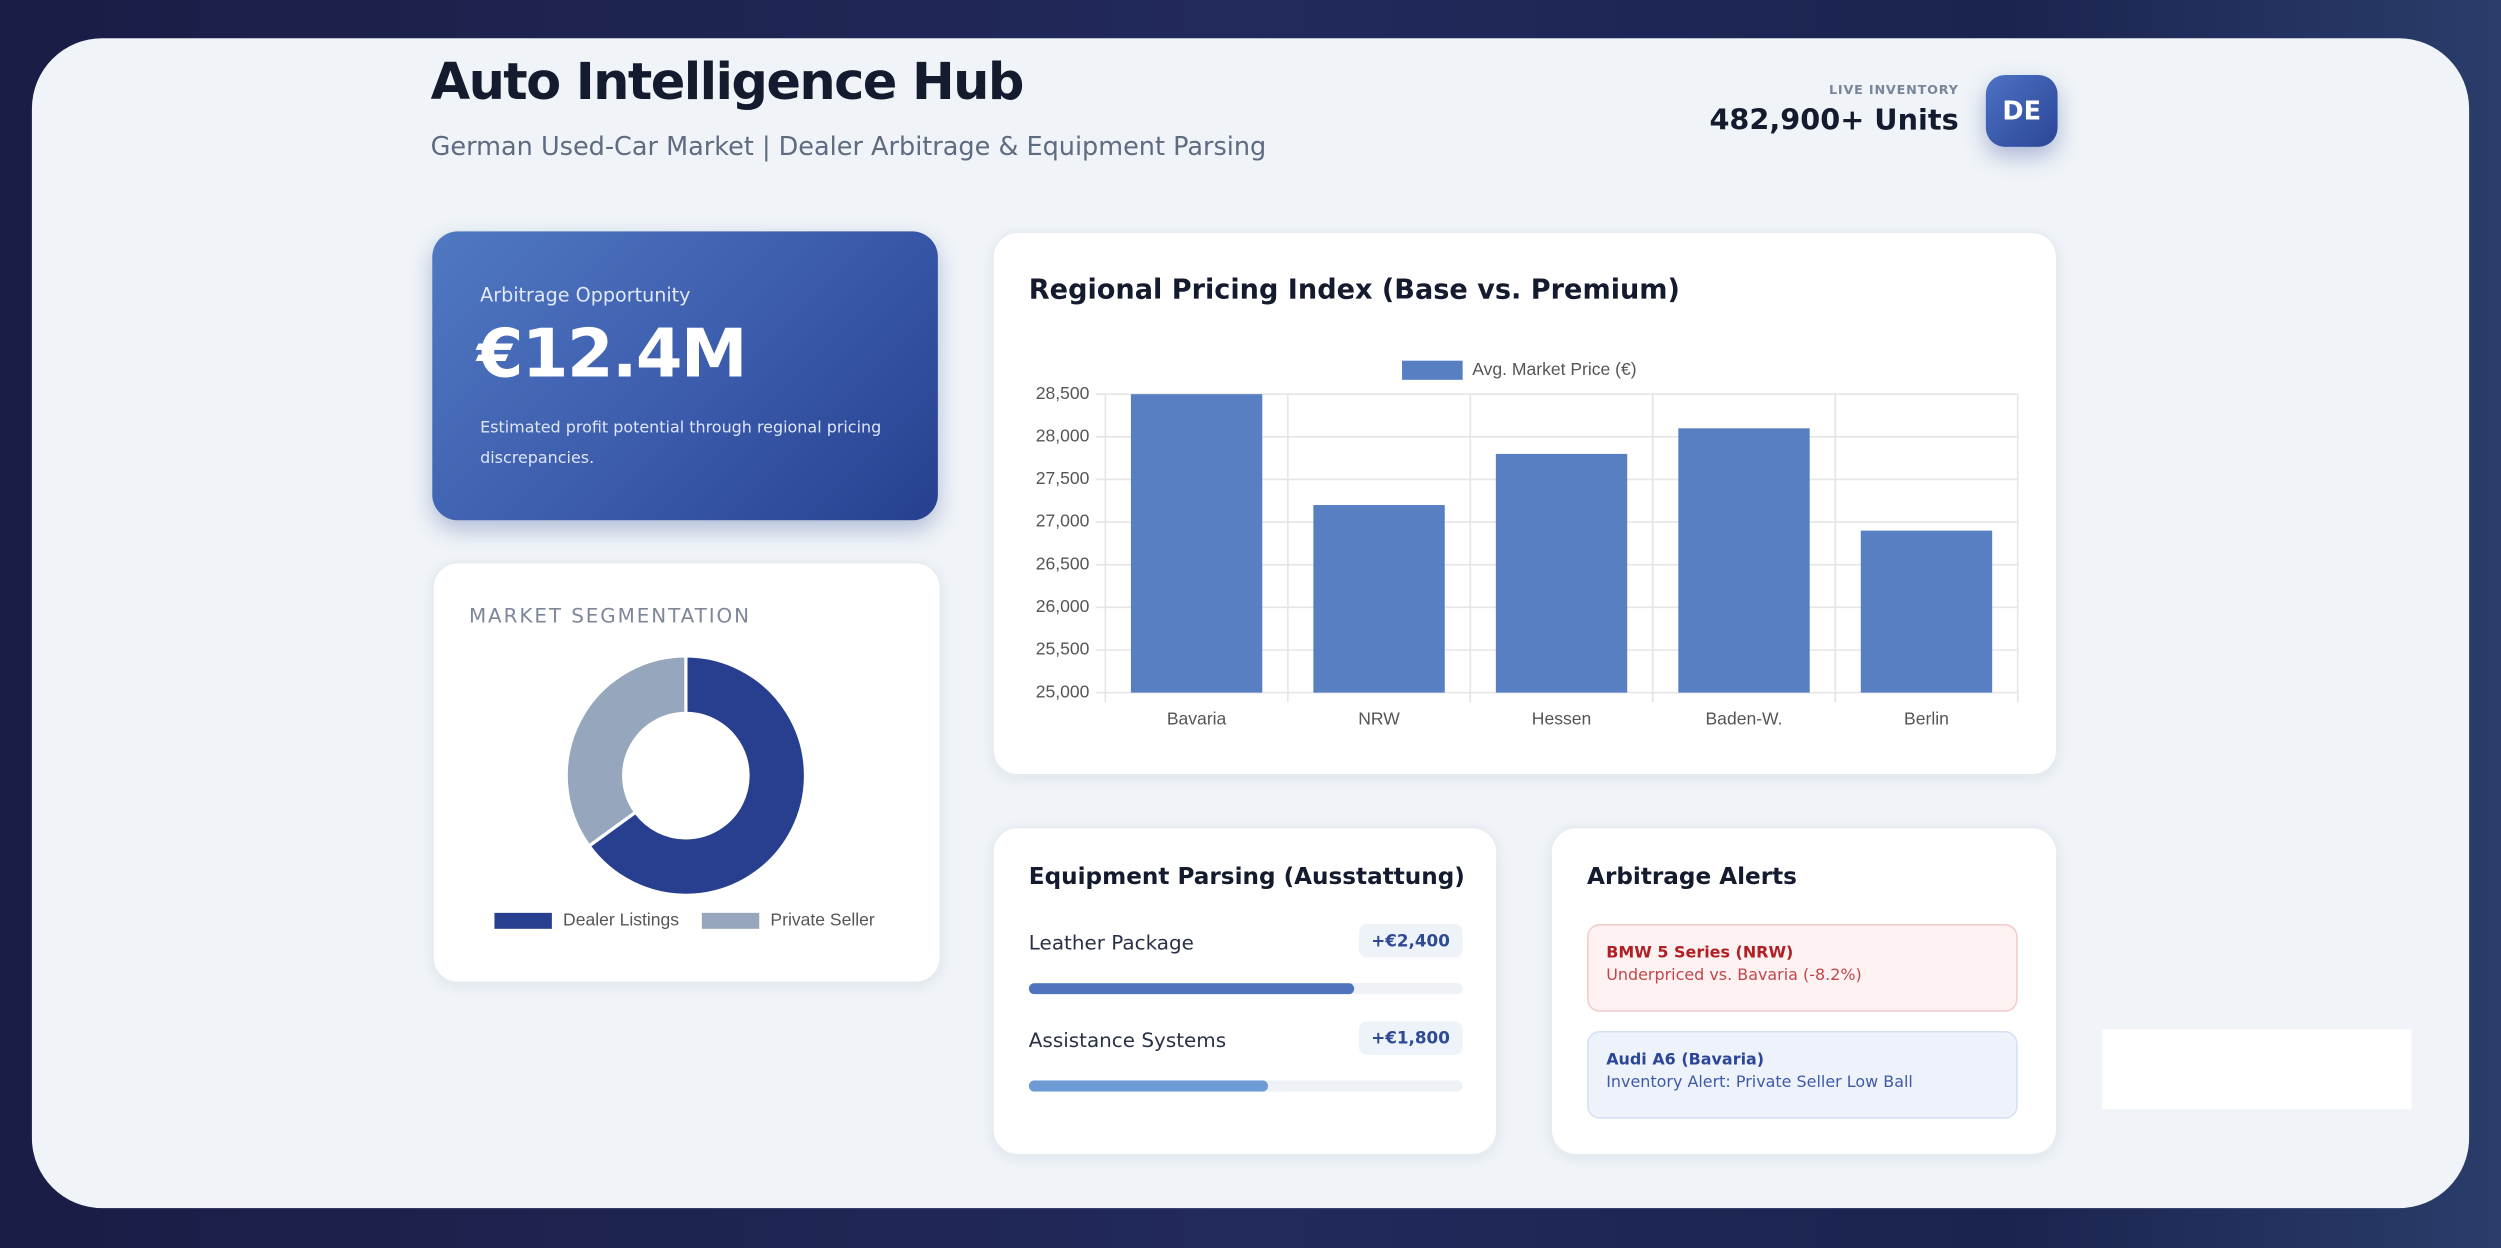 The height and width of the screenshot is (1248, 2501). What do you see at coordinates (2257, 1069) in the screenshot?
I see `blank-box` at bounding box center [2257, 1069].